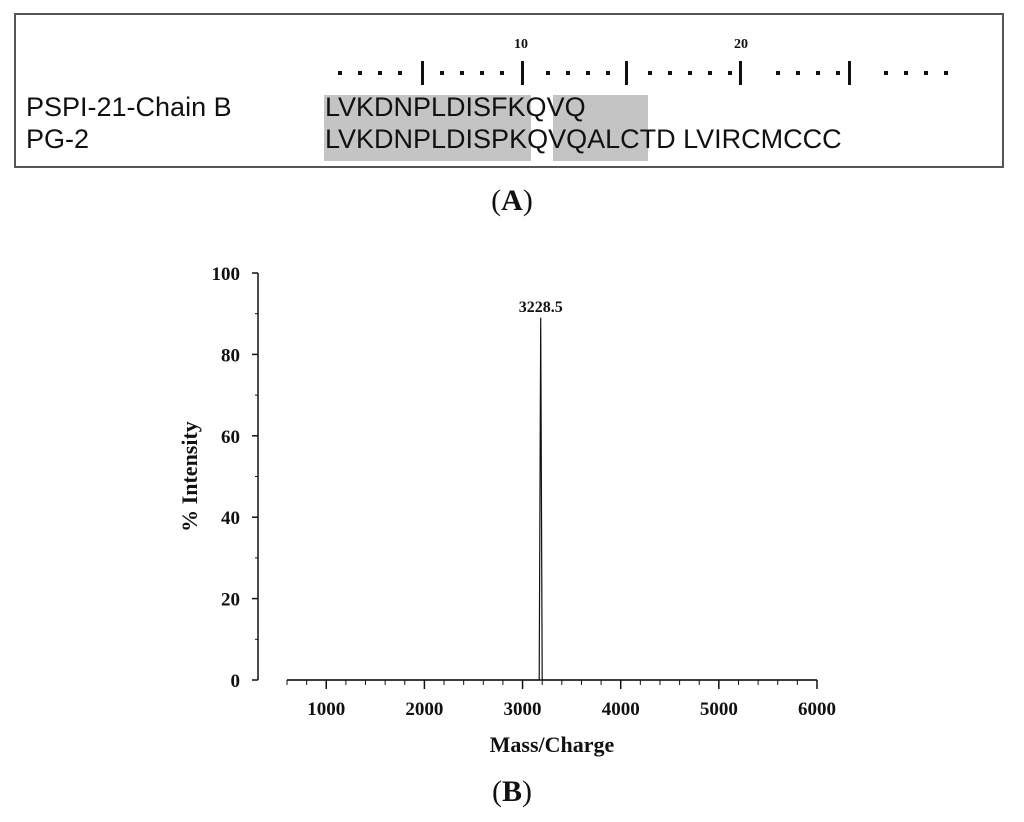  I want to click on y-axis-label: % Intensity, so click(189, 476).